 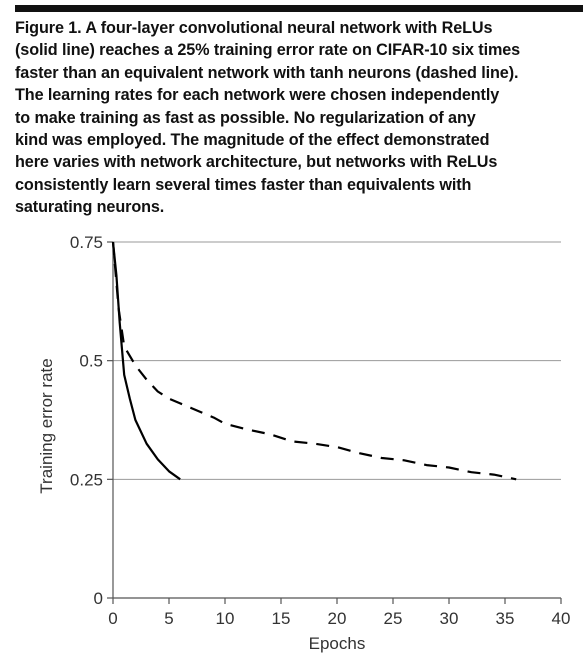 What do you see at coordinates (225, 618) in the screenshot?
I see `x-tick-label-10: 10` at bounding box center [225, 618].